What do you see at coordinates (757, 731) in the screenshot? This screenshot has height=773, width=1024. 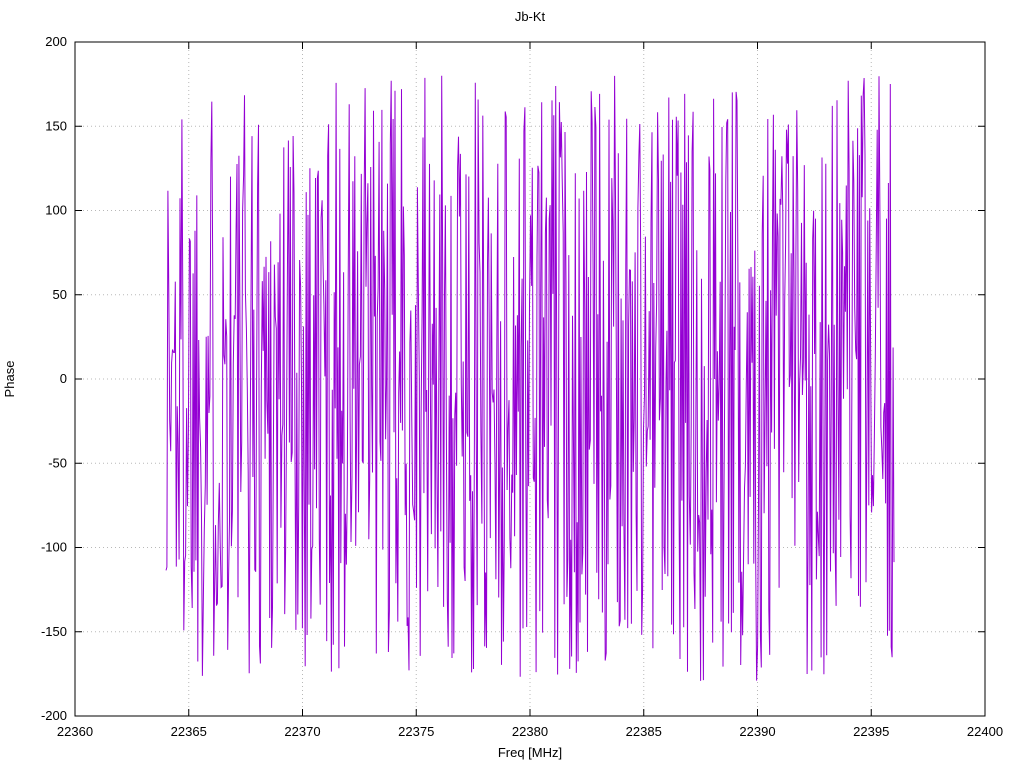 I see `x-tick-label: 22390` at bounding box center [757, 731].